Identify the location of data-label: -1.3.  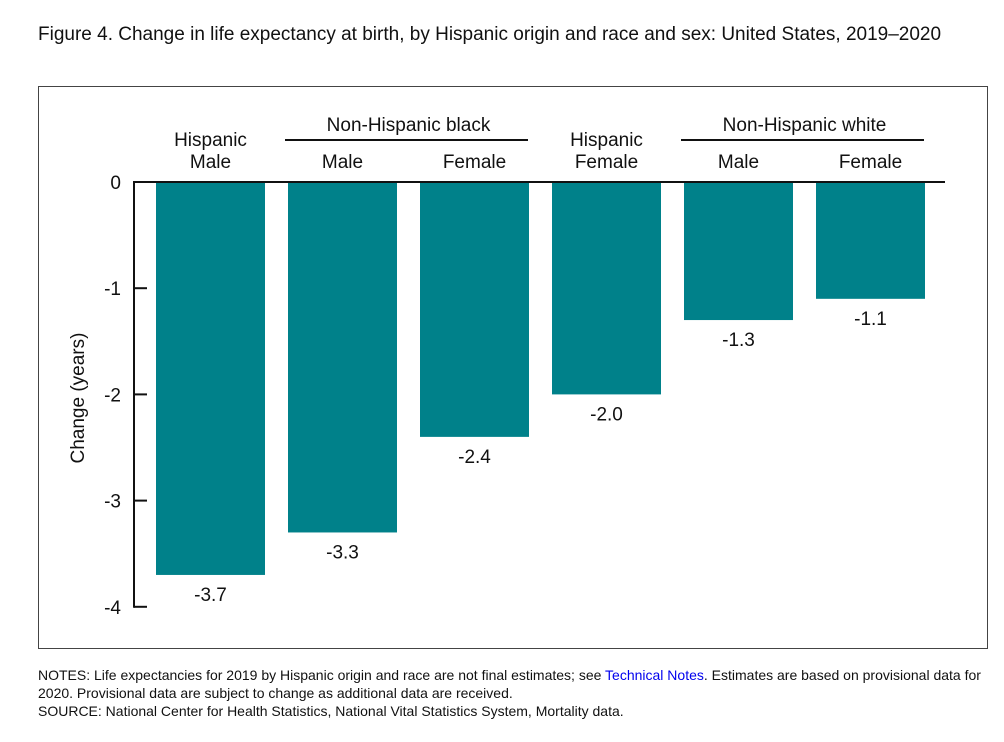
(738, 340).